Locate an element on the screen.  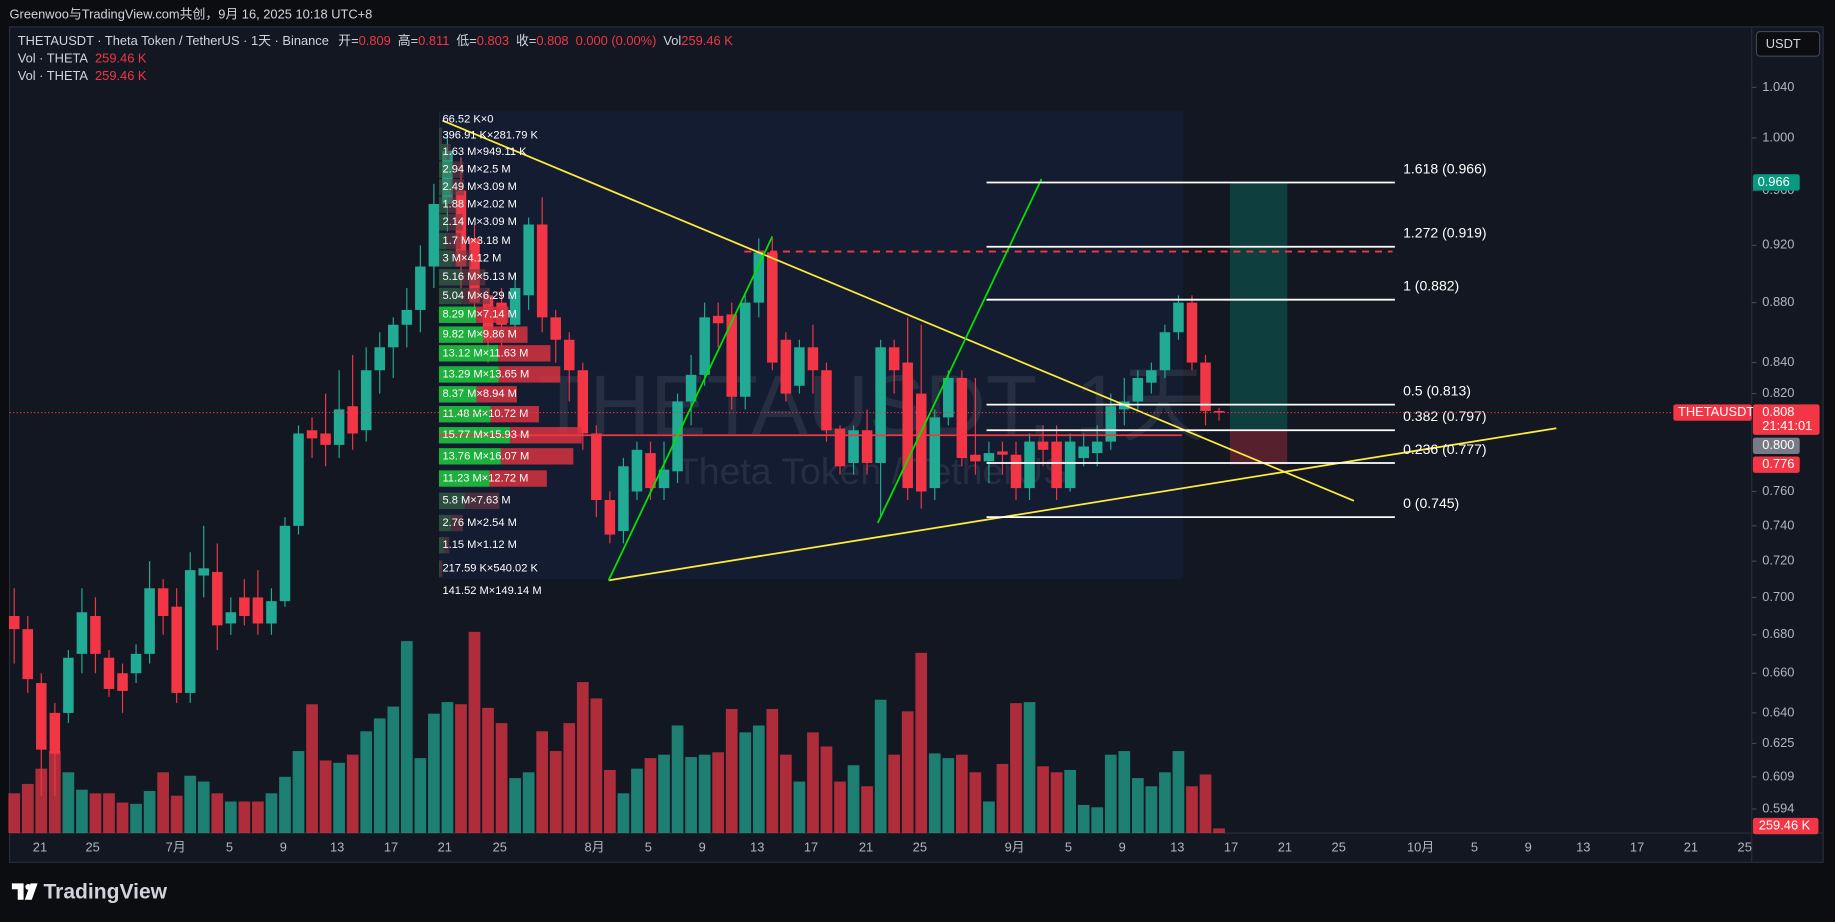
legend-label: 开= is located at coordinates (348, 41).